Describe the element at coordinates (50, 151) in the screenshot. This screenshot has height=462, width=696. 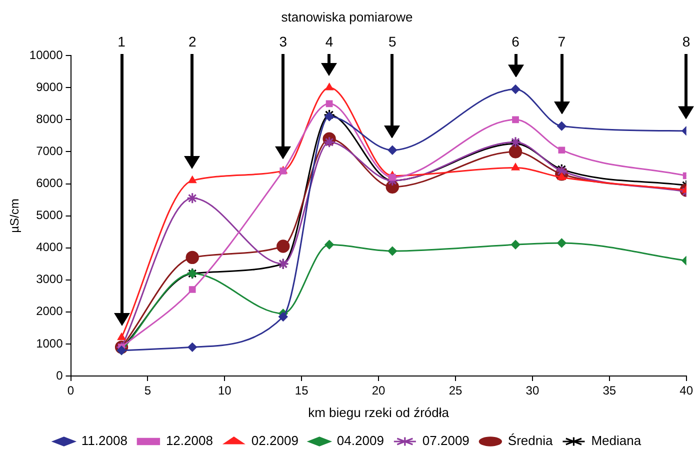
I see `y-tick-label: 7000` at that location.